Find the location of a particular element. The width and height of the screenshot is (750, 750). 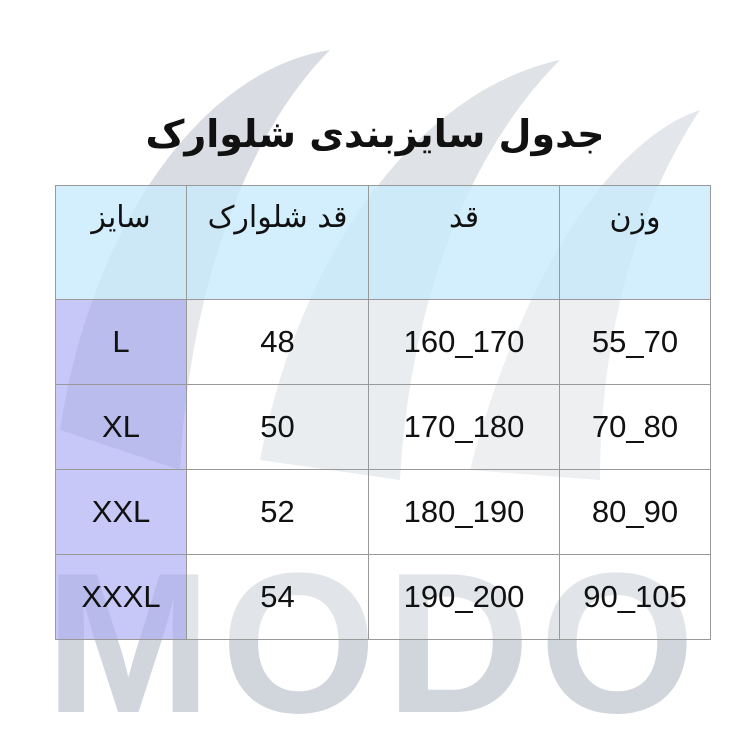

table-row: L 48 160_170 55_70 is located at coordinates (383, 342).